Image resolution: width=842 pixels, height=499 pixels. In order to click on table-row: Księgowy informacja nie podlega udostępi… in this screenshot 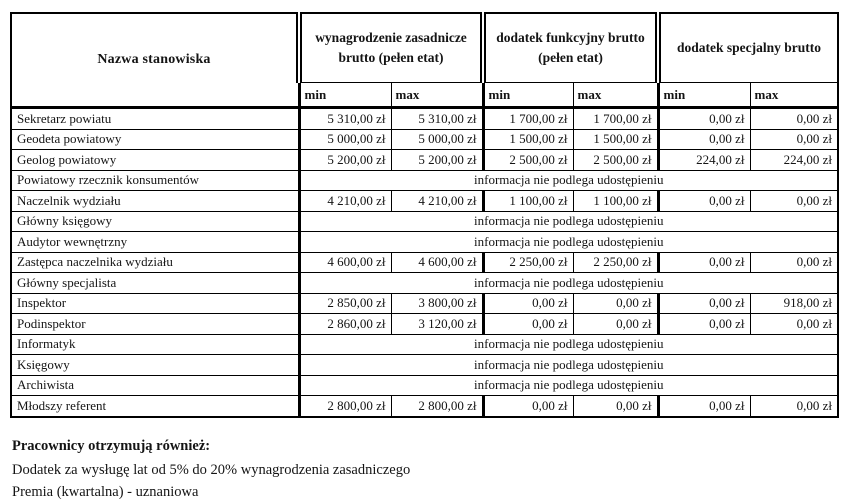, I will do `click(424, 365)`.